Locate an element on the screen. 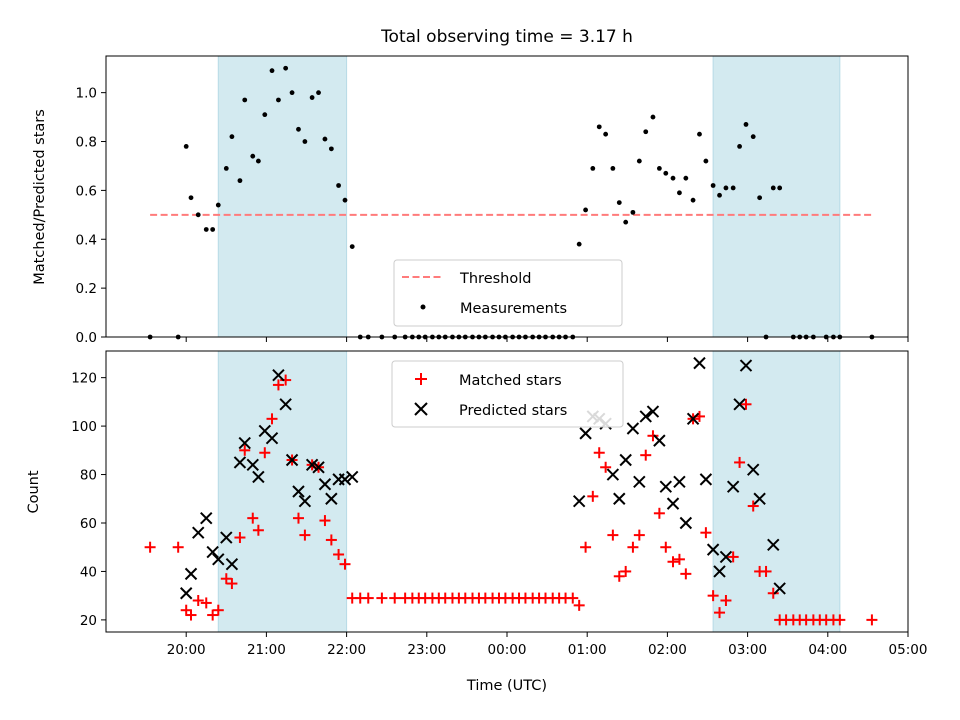 The width and height of the screenshot is (960, 720). top-y-ticks: 0.0 0.2 0.4 0.6 0.8 1.0 is located at coordinates (91, 216).